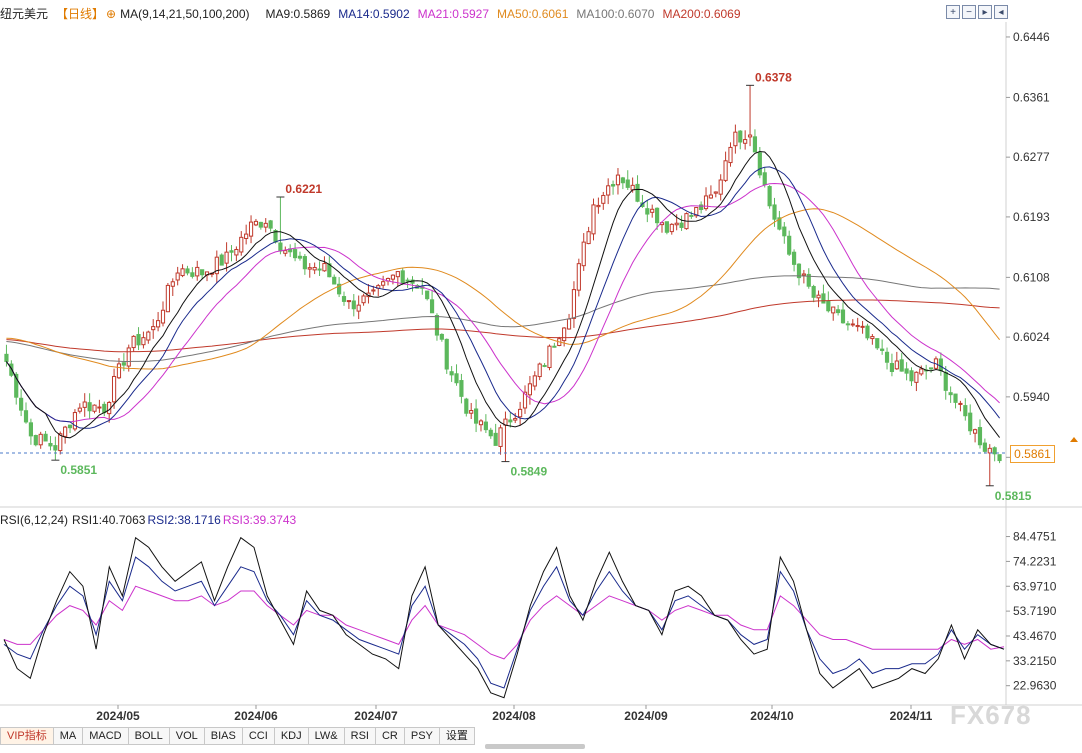  I want to click on tab-5: BIAS, so click(223, 736).